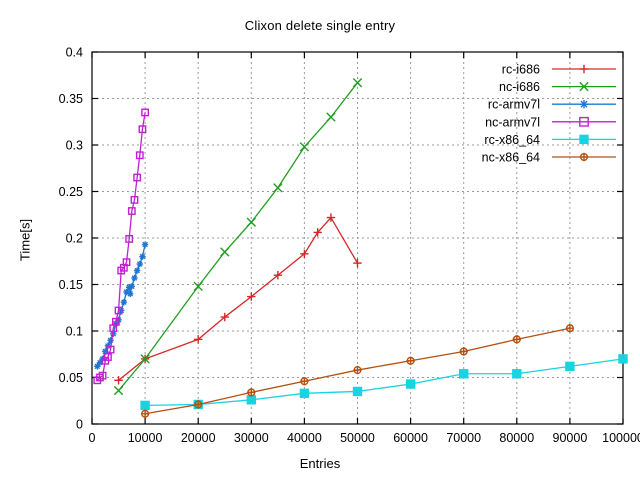 The height and width of the screenshot is (480, 640). Describe the element at coordinates (92, 438) in the screenshot. I see `x-tick-label: 0` at that location.